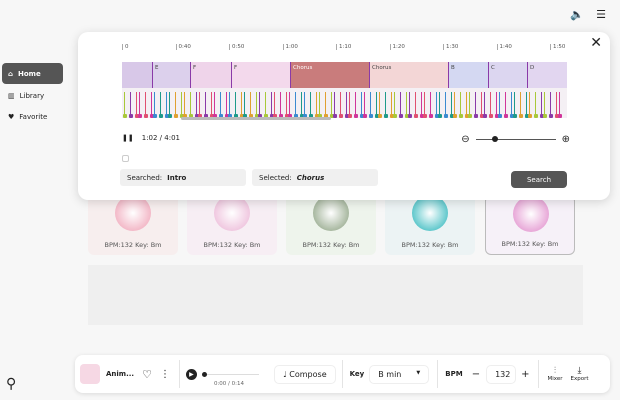 This screenshot has width=620, height=400. What do you see at coordinates (525, 374) in the screenshot?
I see `plus-icon: +` at bounding box center [525, 374].